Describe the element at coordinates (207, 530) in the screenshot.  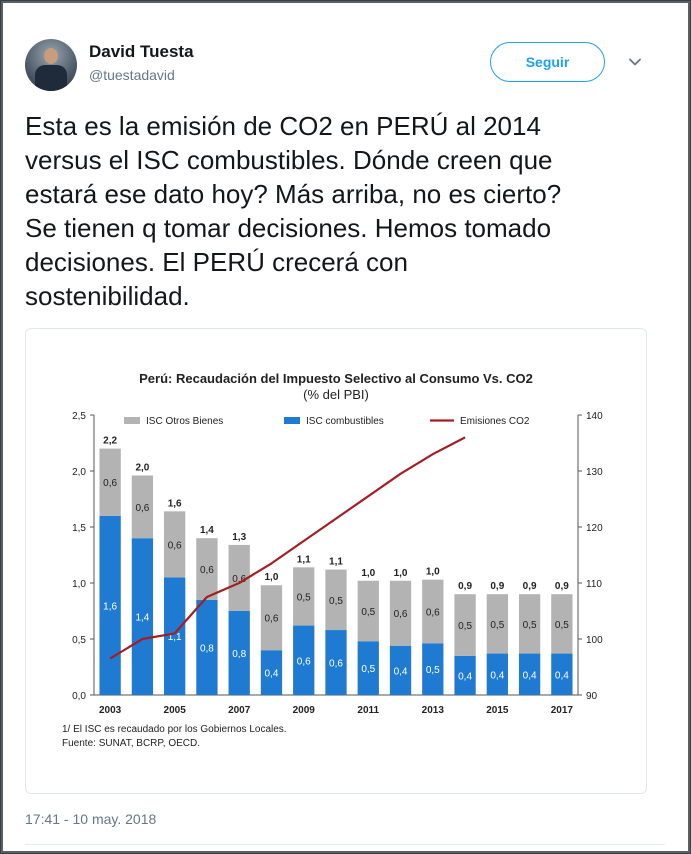
I see `bar-total-label: 1,4` at that location.